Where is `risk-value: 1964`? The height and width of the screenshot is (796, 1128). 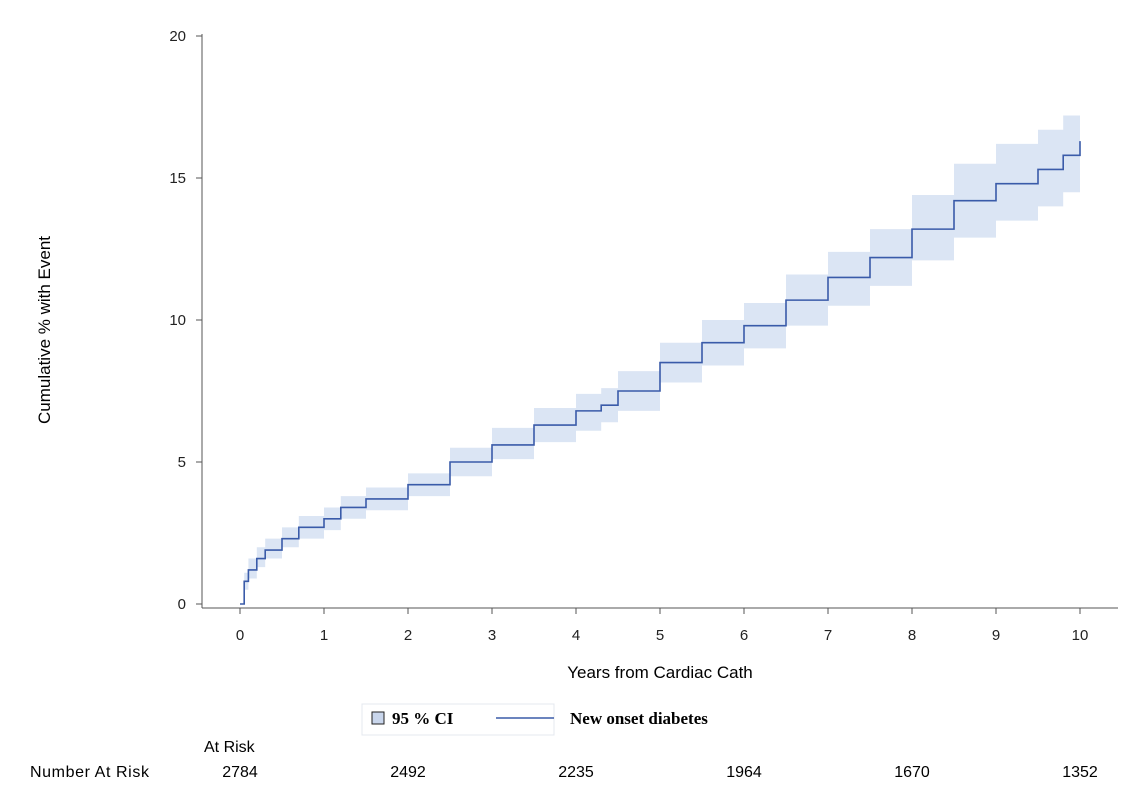 risk-value: 1964 is located at coordinates (744, 772).